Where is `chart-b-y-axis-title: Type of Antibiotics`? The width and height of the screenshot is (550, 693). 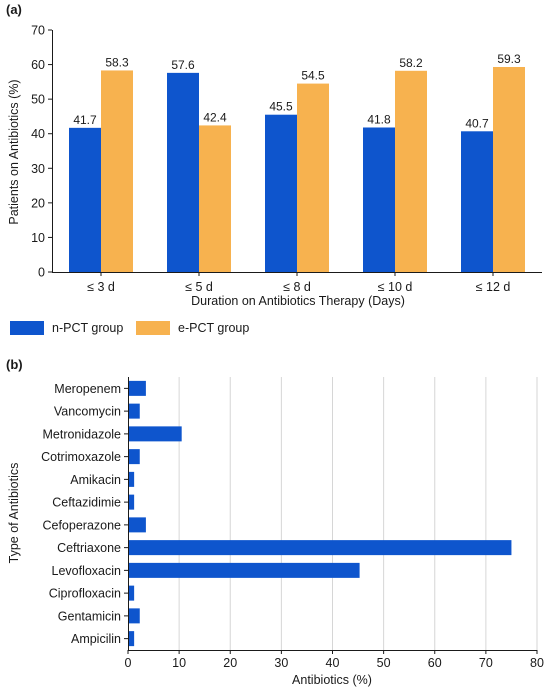 chart-b-y-axis-title: Type of Antibiotics is located at coordinates (14, 513).